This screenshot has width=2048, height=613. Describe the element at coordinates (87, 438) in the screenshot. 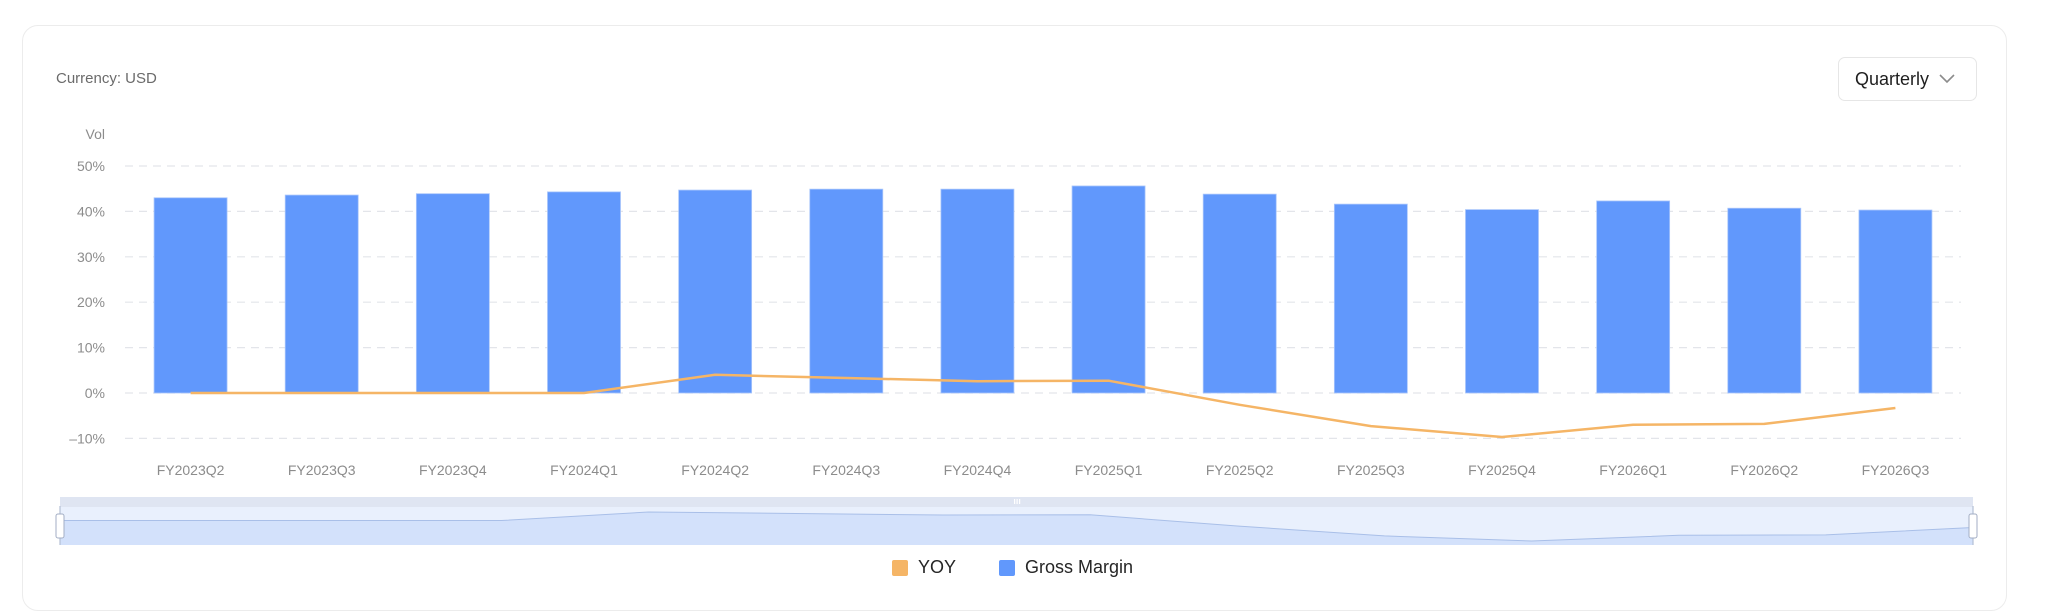

I see `y-tick-label: –10%` at that location.